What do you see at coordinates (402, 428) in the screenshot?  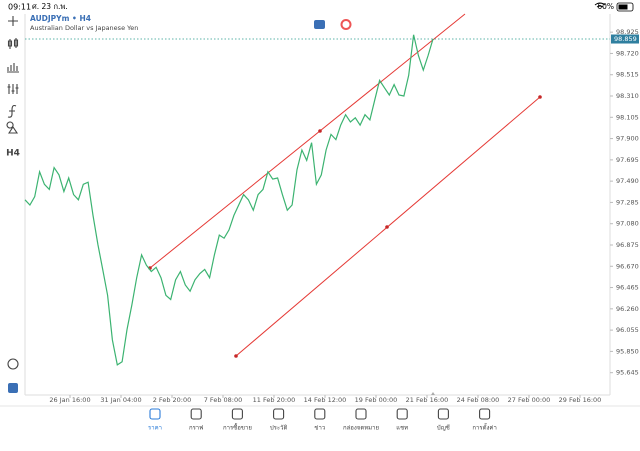 I see `nav-label: แชท` at bounding box center [402, 428].